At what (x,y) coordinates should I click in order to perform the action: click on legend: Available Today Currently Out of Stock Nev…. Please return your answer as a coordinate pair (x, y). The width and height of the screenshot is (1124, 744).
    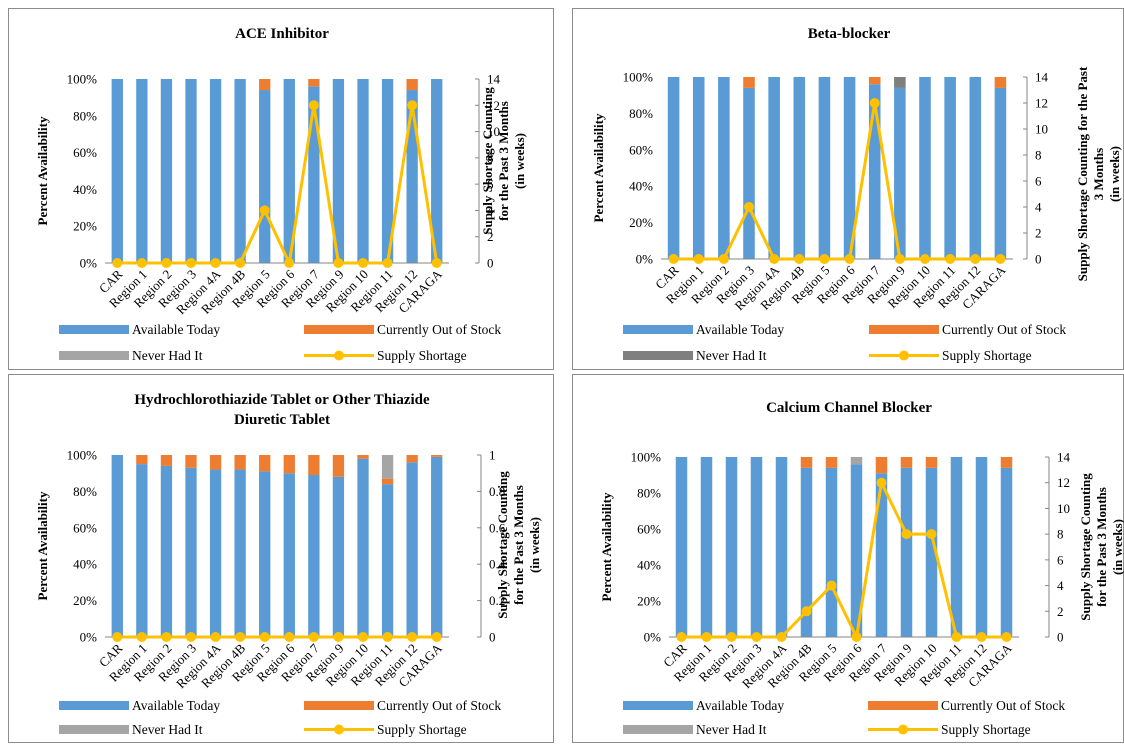
    Looking at the image, I should click on (280, 342).